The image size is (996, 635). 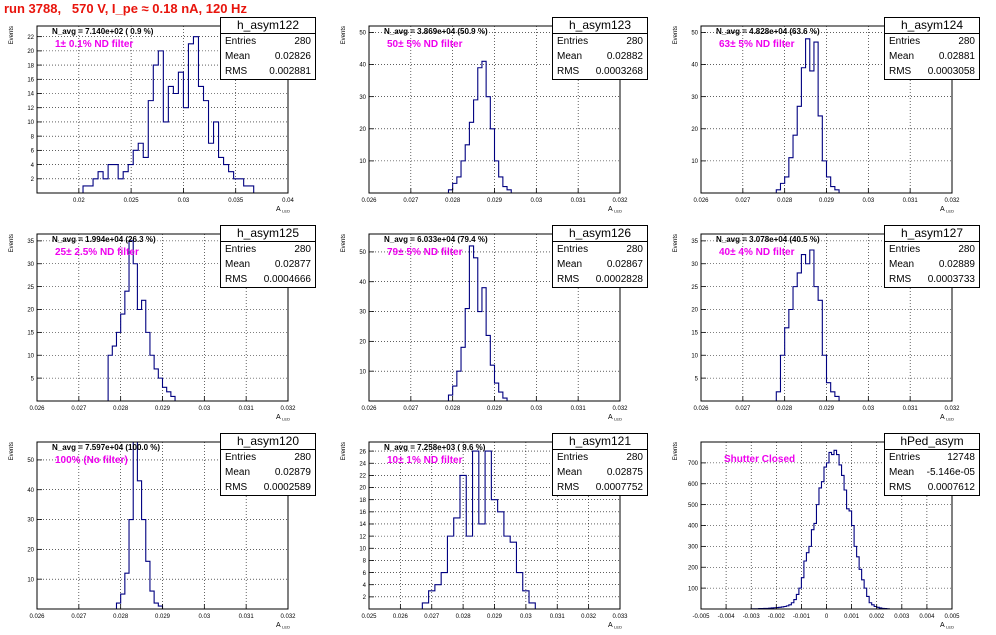 I want to click on navg-label: N_avg = 1.994e+04 (26.3 %), so click(x=104, y=239).